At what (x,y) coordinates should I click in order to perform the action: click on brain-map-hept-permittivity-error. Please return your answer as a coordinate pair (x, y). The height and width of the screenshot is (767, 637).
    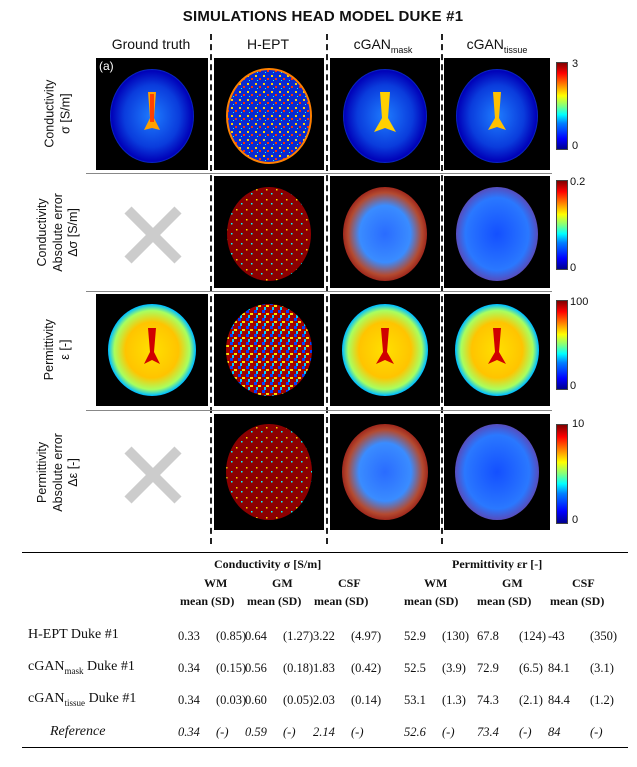
    Looking at the image, I should click on (269, 472).